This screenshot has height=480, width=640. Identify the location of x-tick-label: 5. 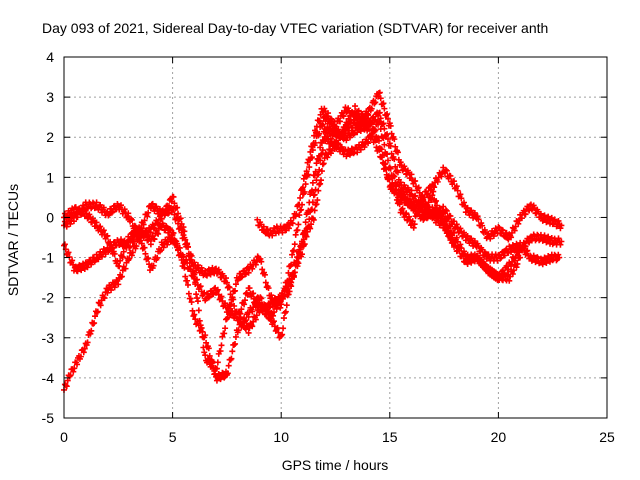
(173, 437).